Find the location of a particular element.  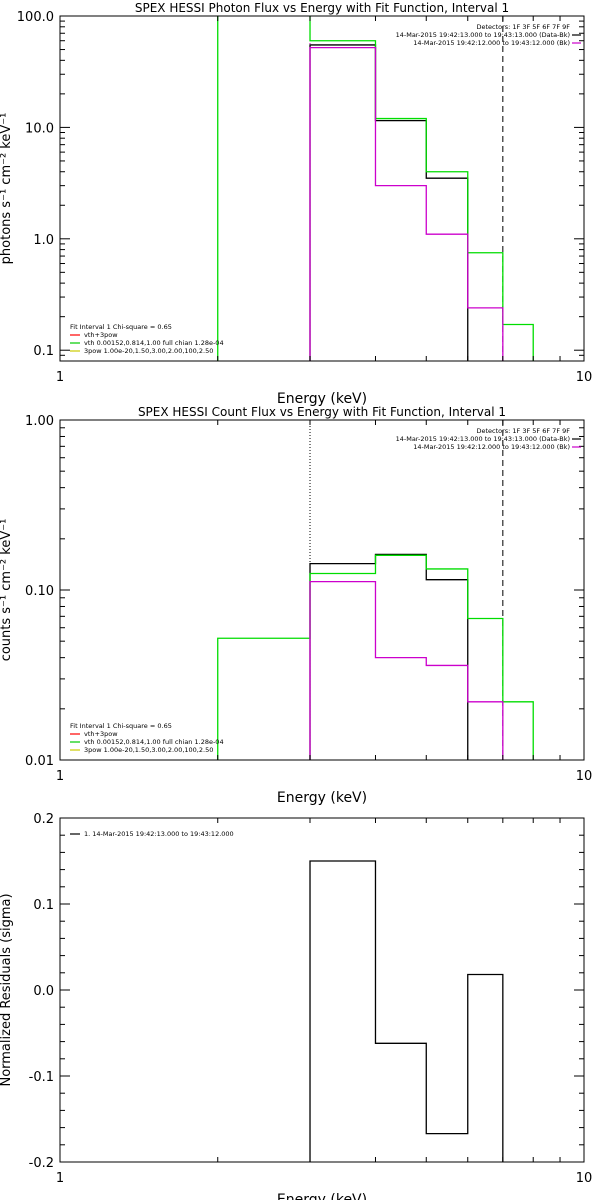

residuals-x-tick-label: 10 is located at coordinates (584, 1178).